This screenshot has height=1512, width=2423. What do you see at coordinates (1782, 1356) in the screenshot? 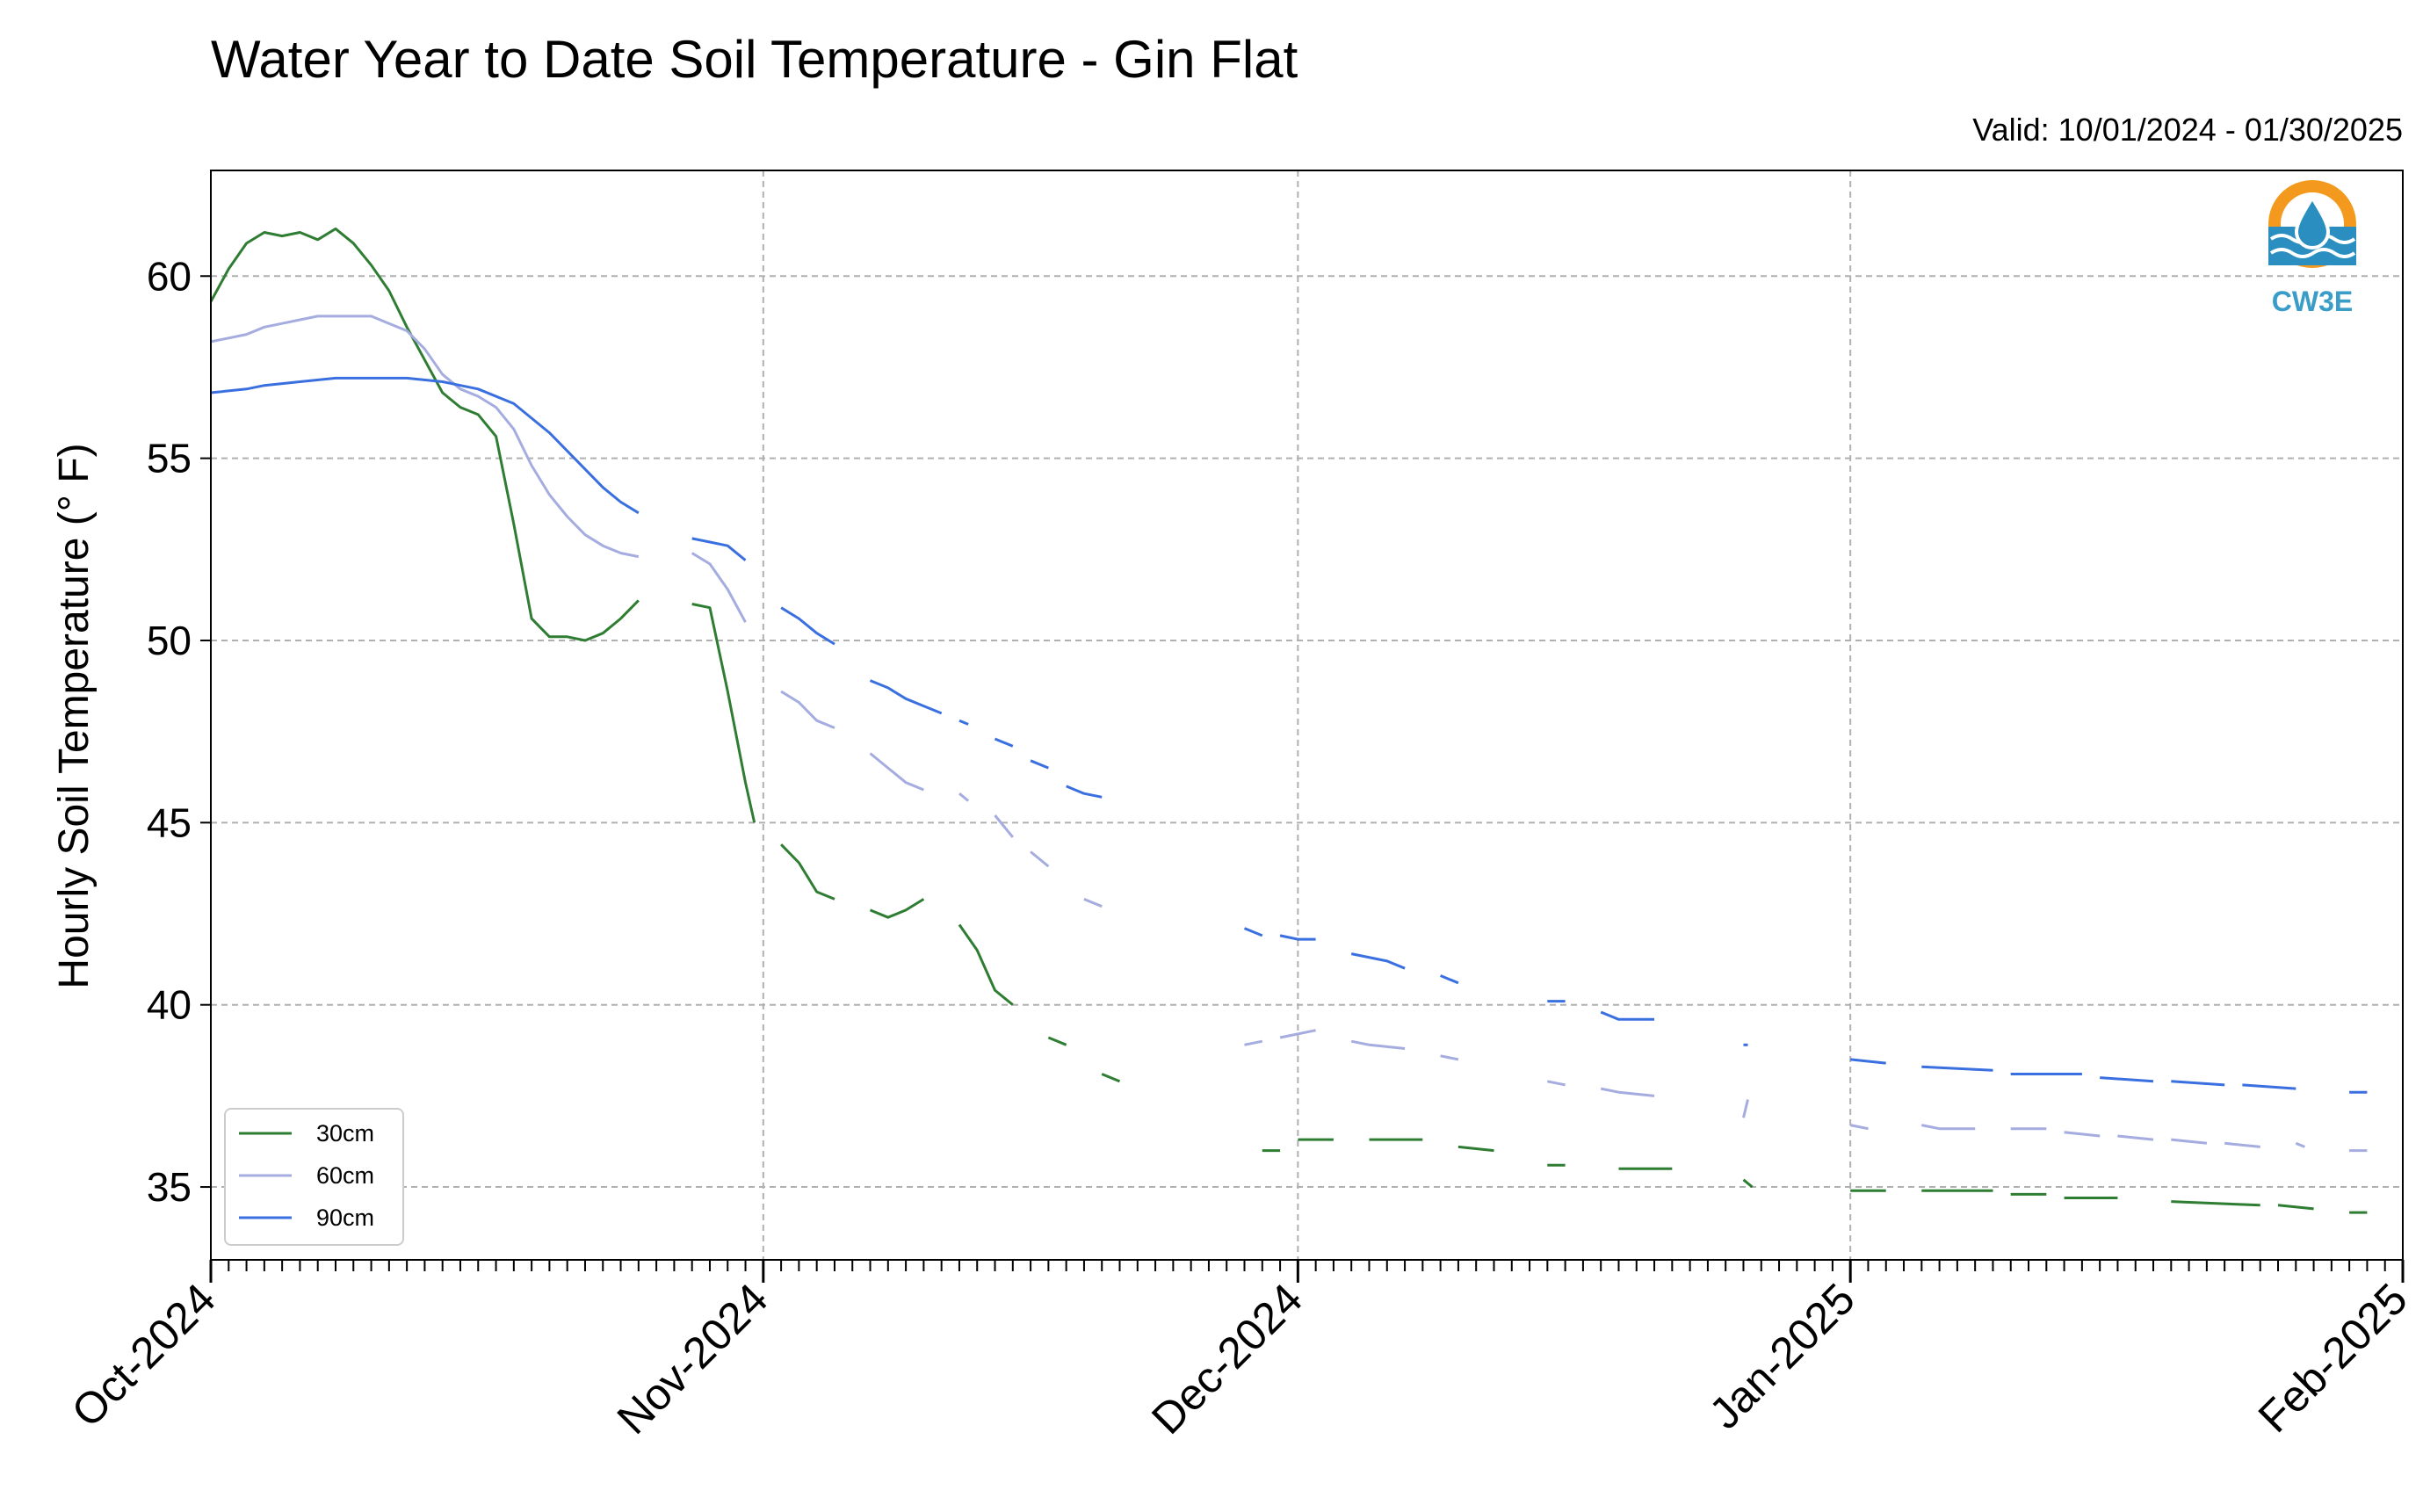
I see `x-tick-label: Jan-2025` at bounding box center [1782, 1356].